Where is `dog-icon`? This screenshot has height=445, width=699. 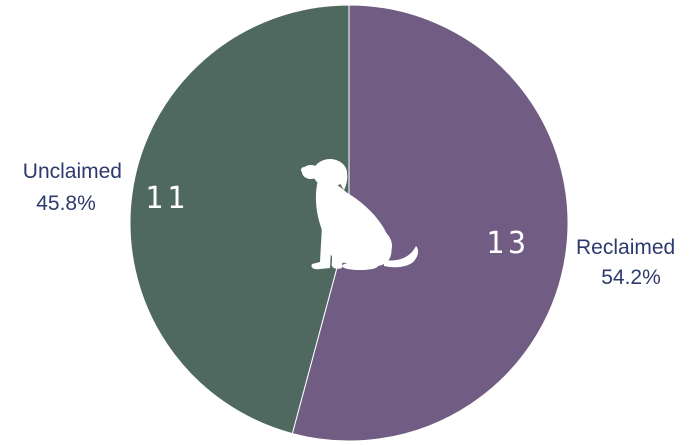
dog-icon is located at coordinates (360, 214).